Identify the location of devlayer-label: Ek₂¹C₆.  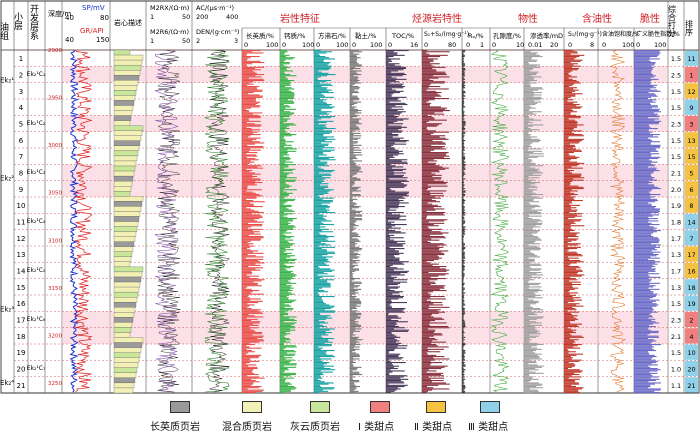
(36, 319).